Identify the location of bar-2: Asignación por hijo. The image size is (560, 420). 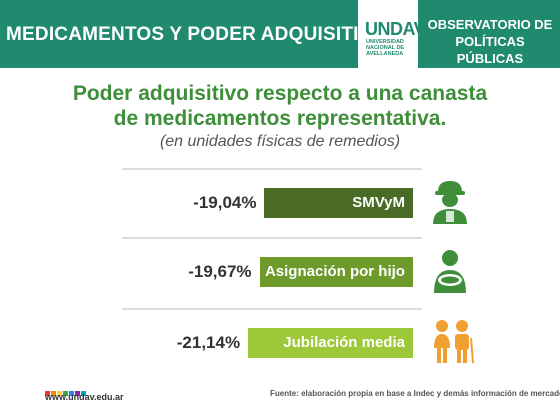
(336, 272).